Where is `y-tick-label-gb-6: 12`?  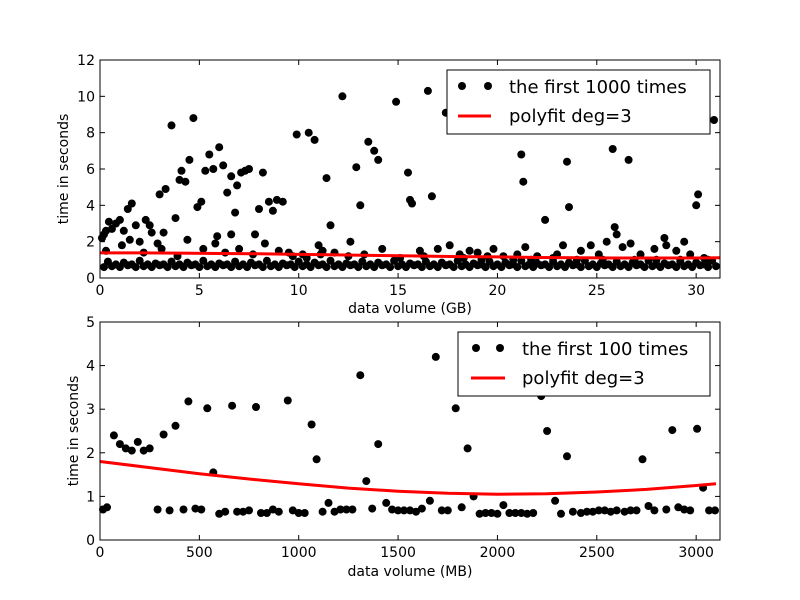
y-tick-label-gb-6: 12 is located at coordinates (86, 61).